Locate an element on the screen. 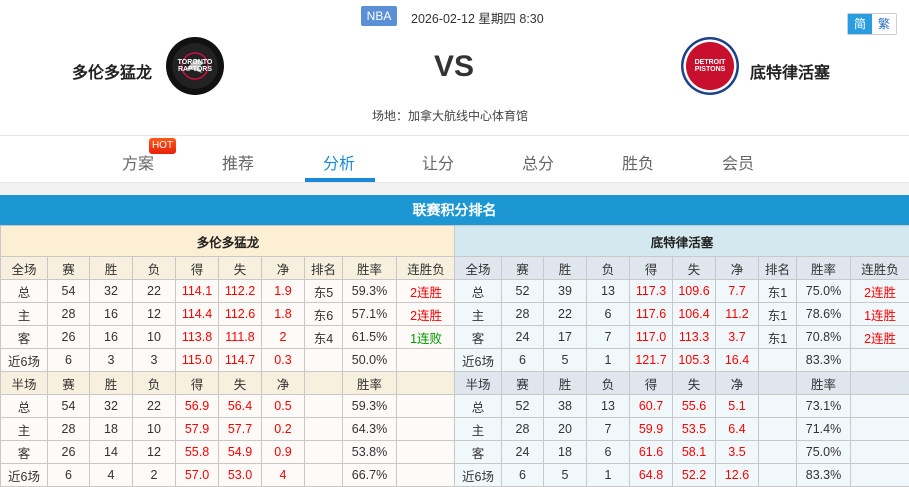 This screenshot has width=909, height=487. cell-losses: 12 is located at coordinates (154, 314).